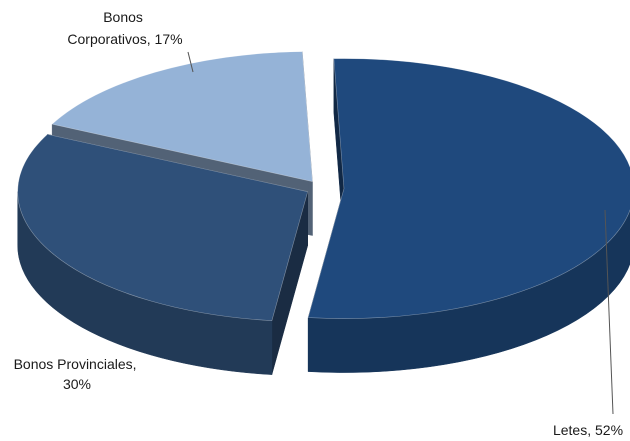 The width and height of the screenshot is (630, 441). What do you see at coordinates (77, 374) in the screenshot?
I see `slice-label-bonos-provinciales: Bonos Provinciales, 30%` at bounding box center [77, 374].